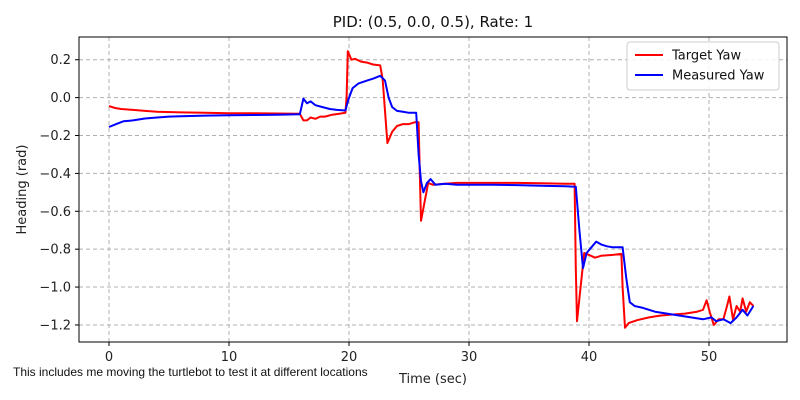  I want to click on y-tick-label: 0.2, so click(60, 60).